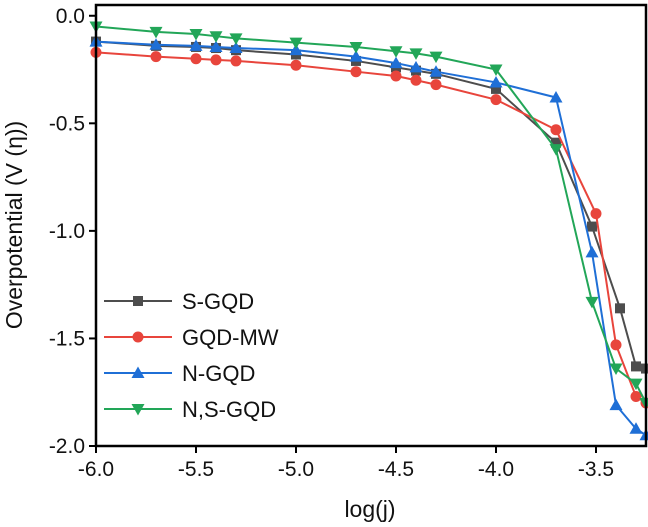 Image resolution: width=648 pixels, height=527 pixels. I want to click on x-tick-label: -4.0, so click(496, 469).